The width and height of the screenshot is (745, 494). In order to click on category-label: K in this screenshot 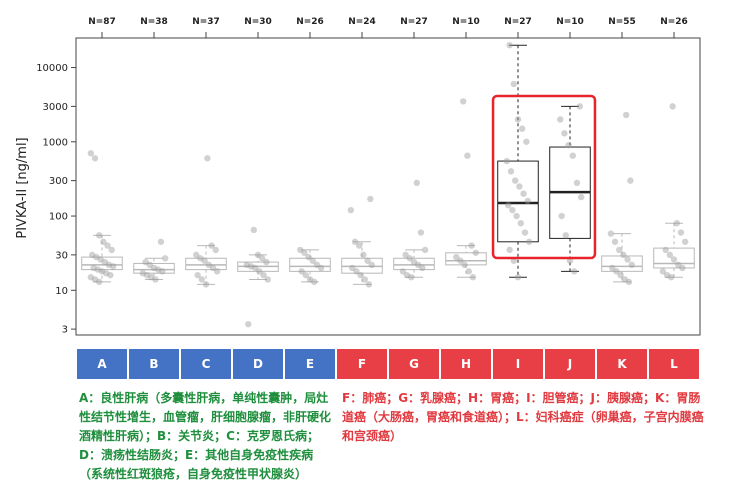, I will do `click(622, 364)`.